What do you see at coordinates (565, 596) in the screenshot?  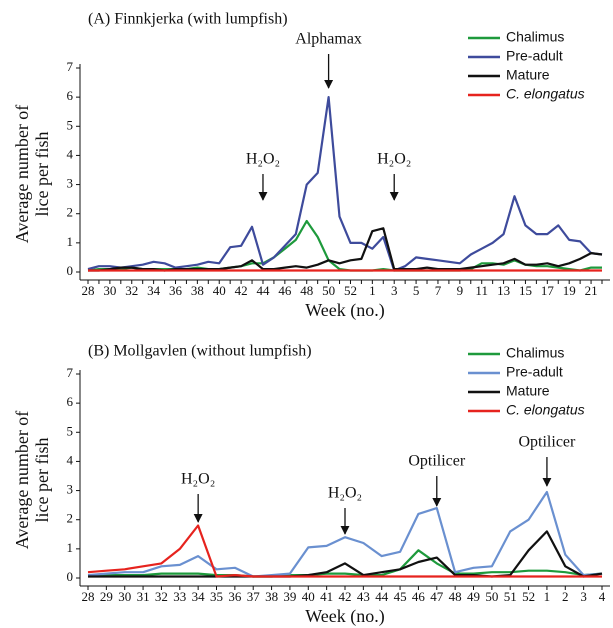 I see `x-tick-label: 2` at bounding box center [565, 596].